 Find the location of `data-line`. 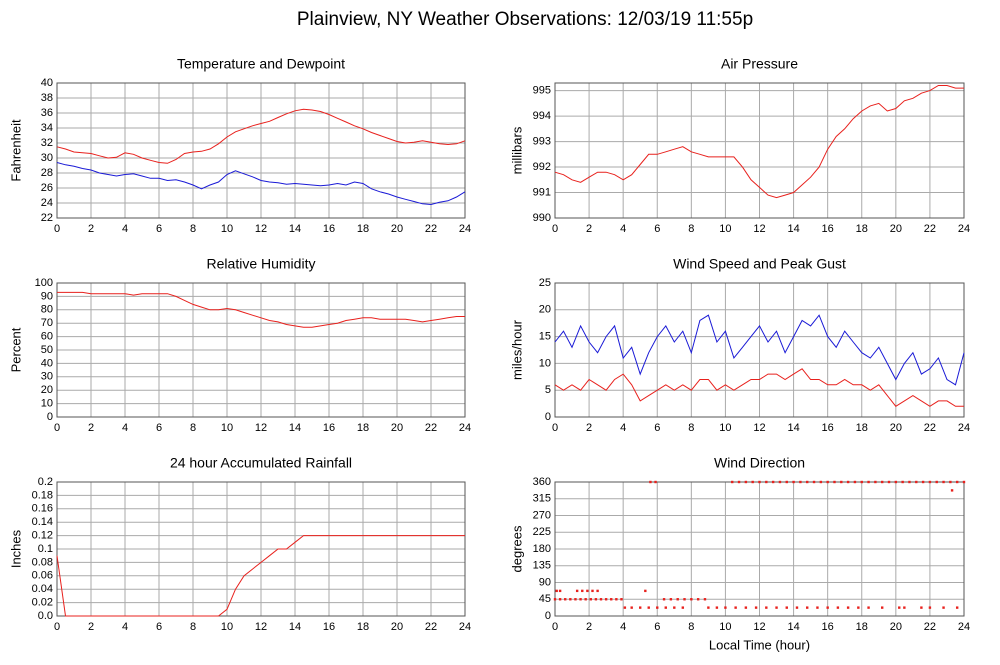

data-line is located at coordinates (261, 309).